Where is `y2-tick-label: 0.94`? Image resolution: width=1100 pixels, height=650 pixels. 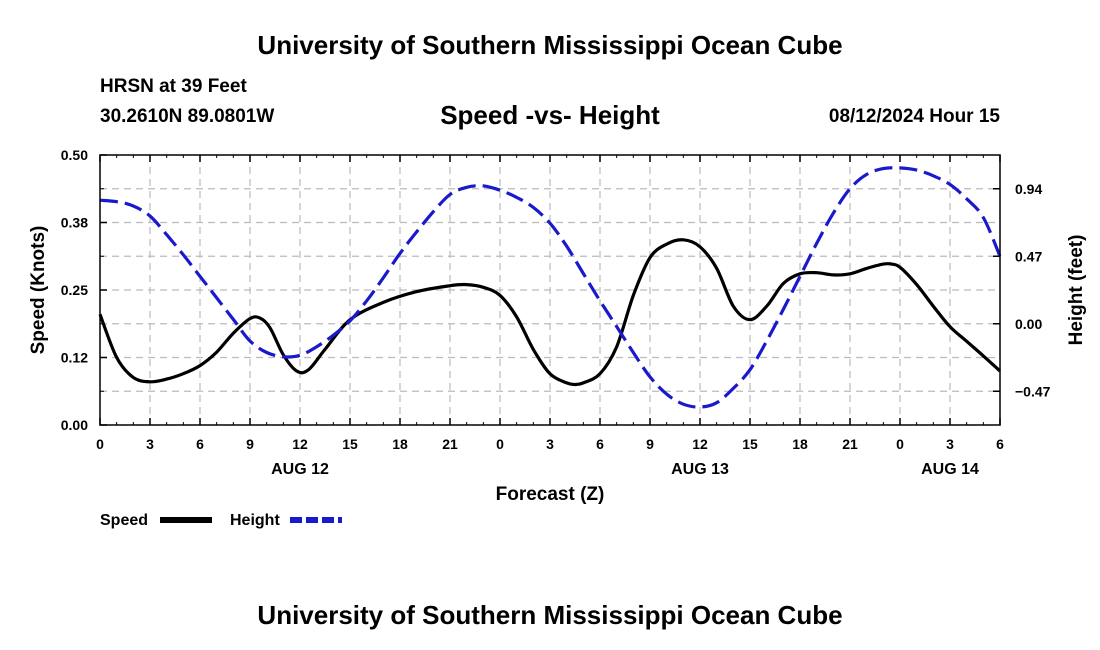
y2-tick-label: 0.94 is located at coordinates (1028, 189).